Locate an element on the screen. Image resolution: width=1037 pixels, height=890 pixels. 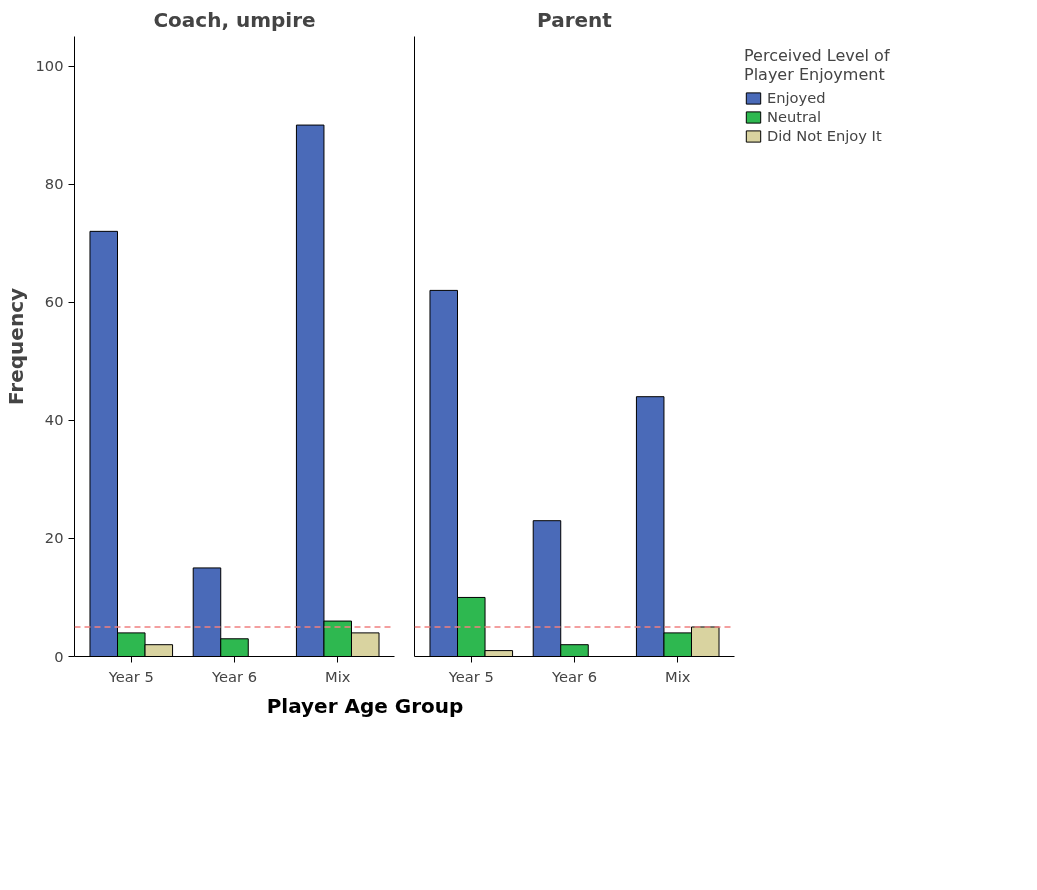
y-axis-title: Frequency is located at coordinates (15, 346).